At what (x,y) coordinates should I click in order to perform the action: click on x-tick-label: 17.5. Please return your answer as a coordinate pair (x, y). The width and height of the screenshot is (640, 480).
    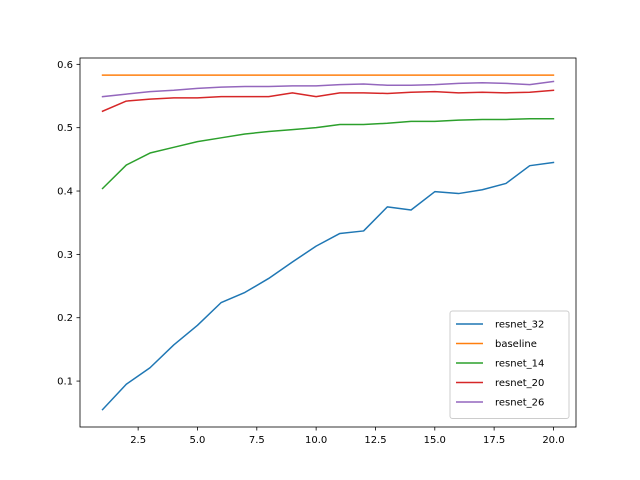
    Looking at the image, I should click on (494, 440).